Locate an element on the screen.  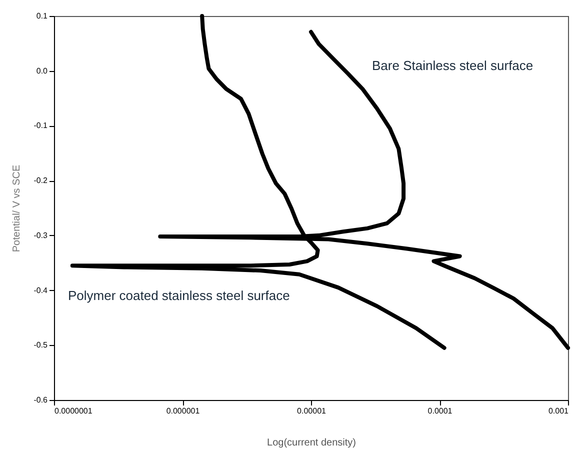
y-tick-label: -0.4 is located at coordinates (41, 290).